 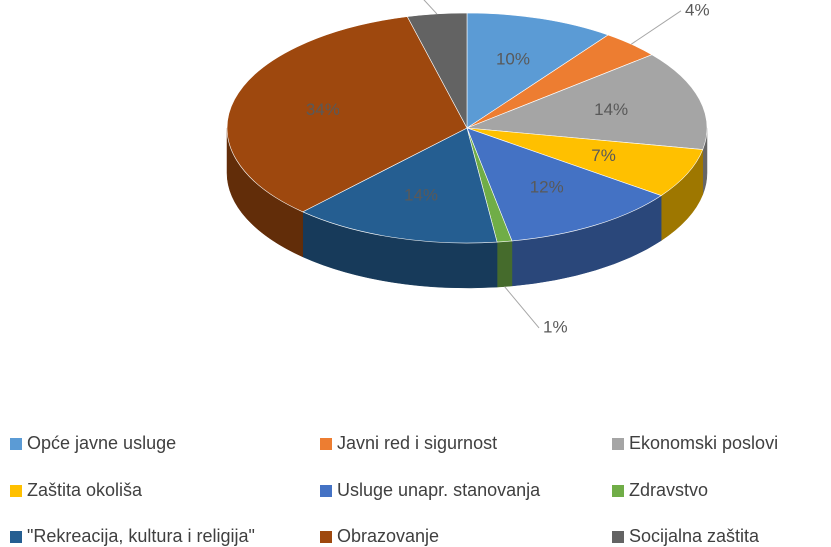 What do you see at coordinates (141, 536) in the screenshot?
I see `legend-label: "Rekreacija, kultura i religija"` at bounding box center [141, 536].